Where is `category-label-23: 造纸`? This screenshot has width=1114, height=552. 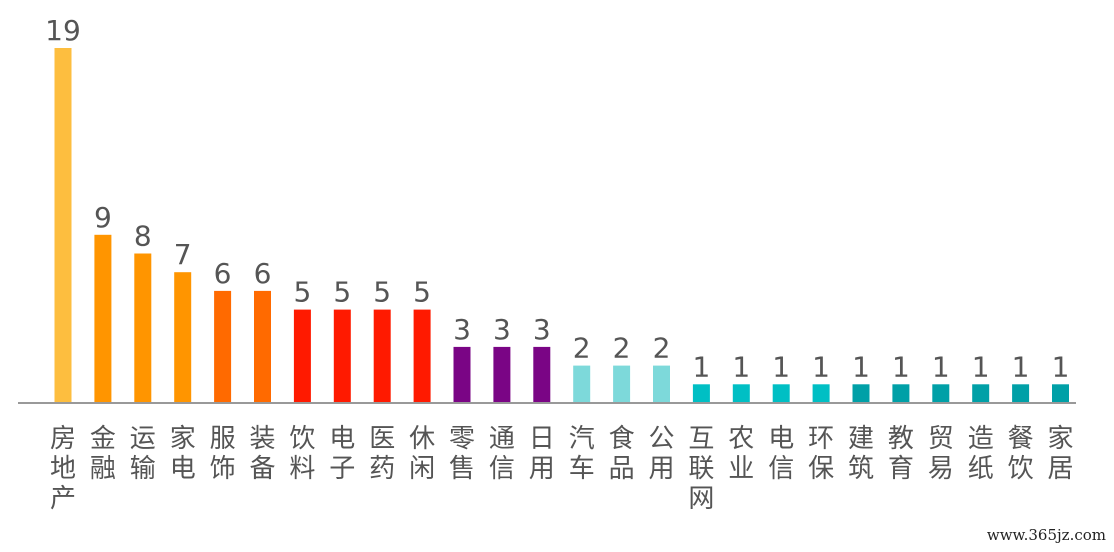 category-label-23: 造纸 is located at coordinates (981, 454).